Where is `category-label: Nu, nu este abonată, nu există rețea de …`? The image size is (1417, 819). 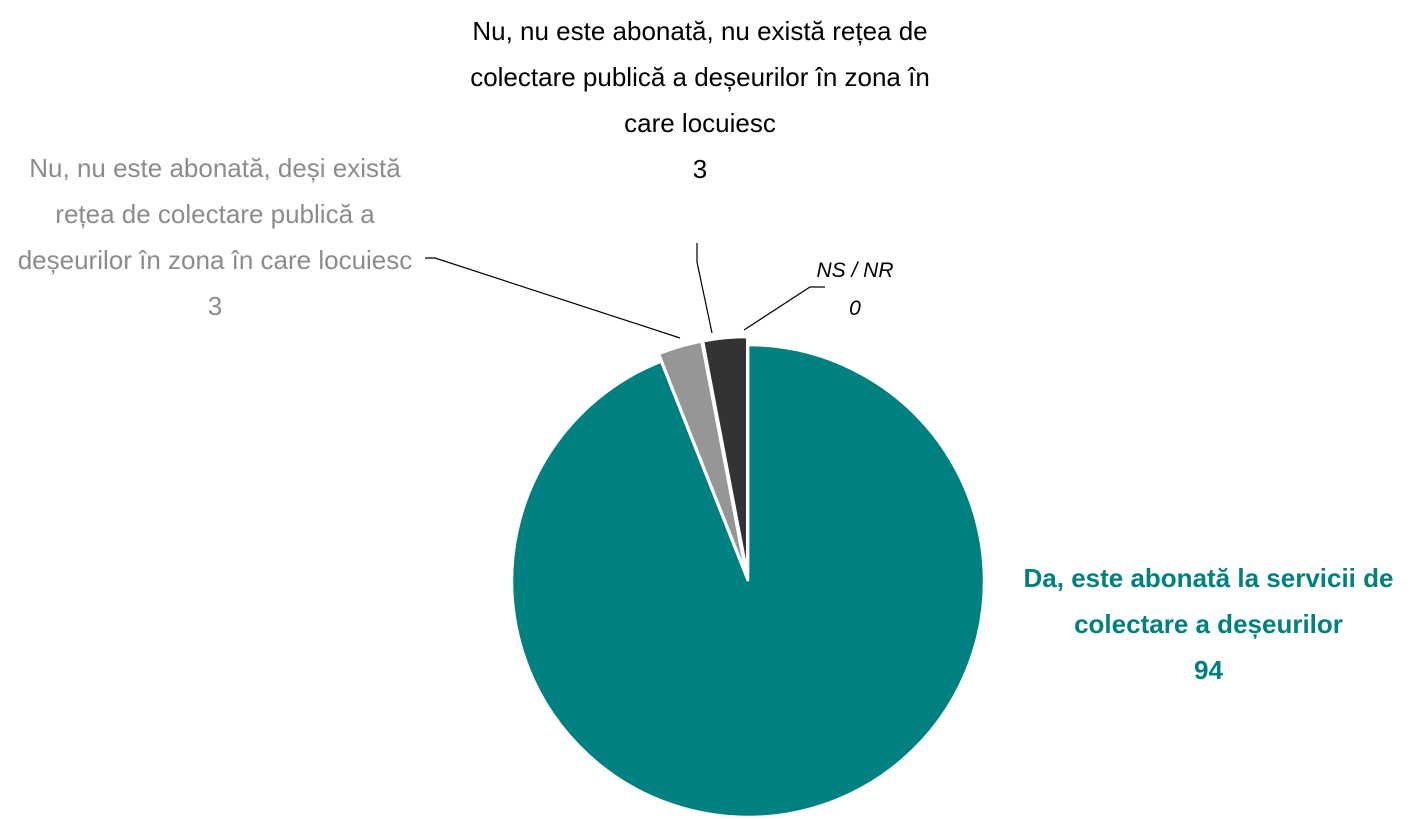 category-label: Nu, nu este abonată, nu există rețea de … is located at coordinates (700, 77).